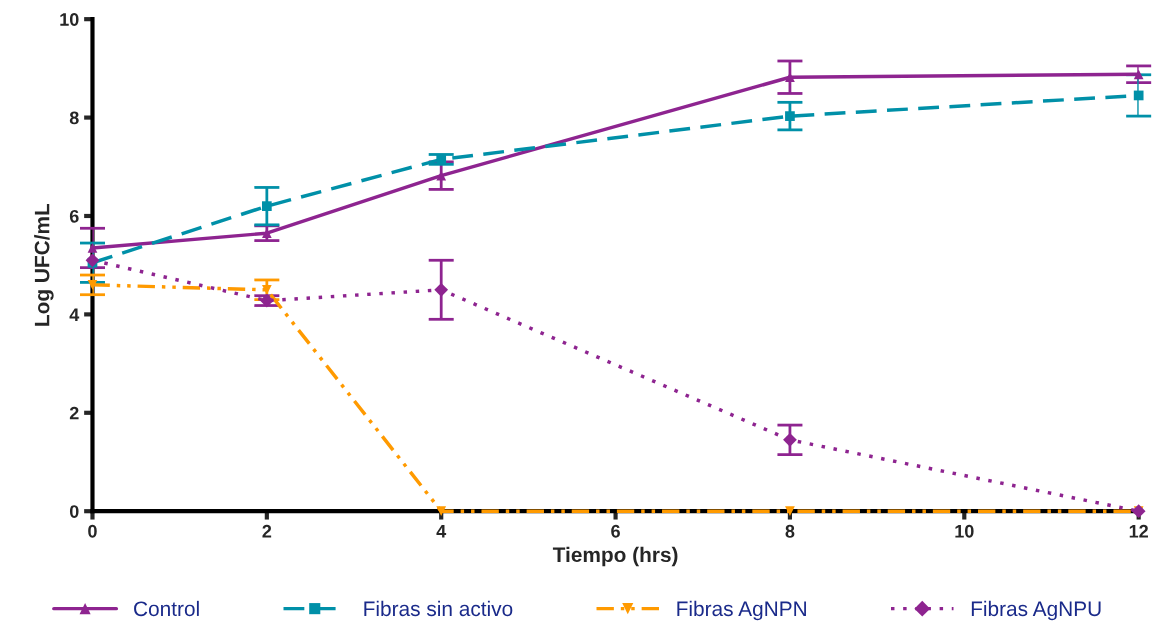 This screenshot has width=1156, height=639. I want to click on x-tick-label: 4, so click(441, 531).